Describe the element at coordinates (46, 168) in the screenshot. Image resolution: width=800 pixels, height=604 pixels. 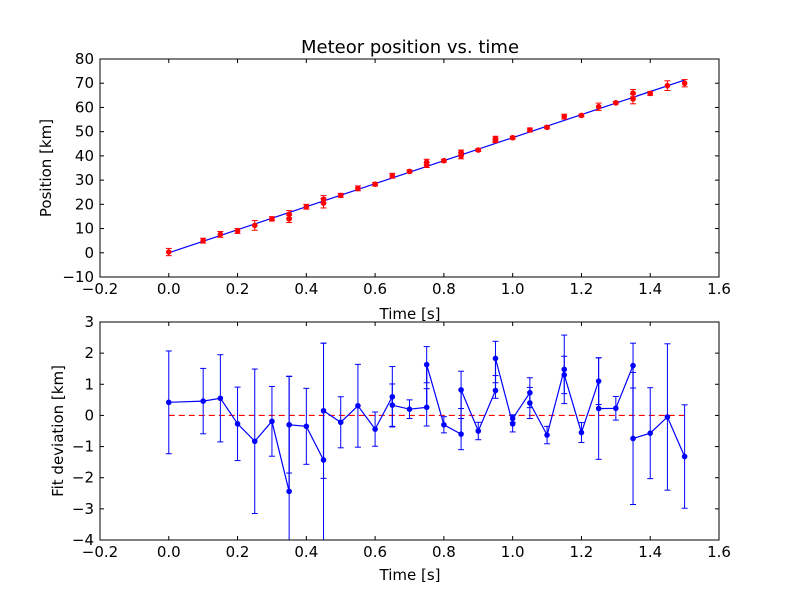
I see `position-y-axis-label: Position [km]` at that location.